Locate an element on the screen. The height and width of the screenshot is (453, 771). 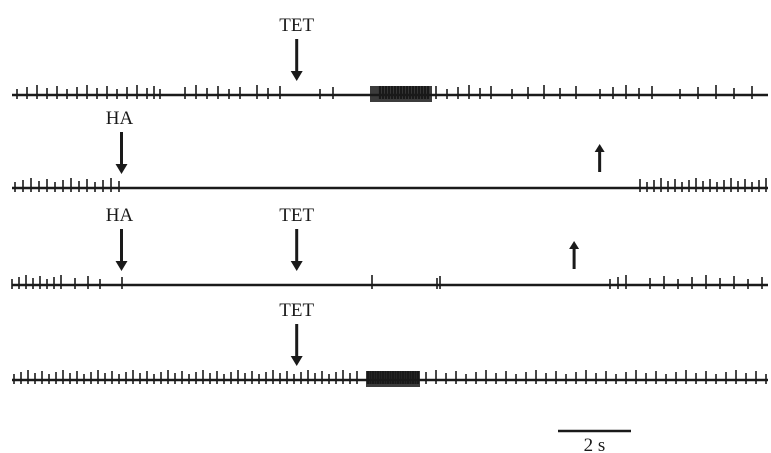
trace-3-marker-label: HA is located at coordinates (120, 215).